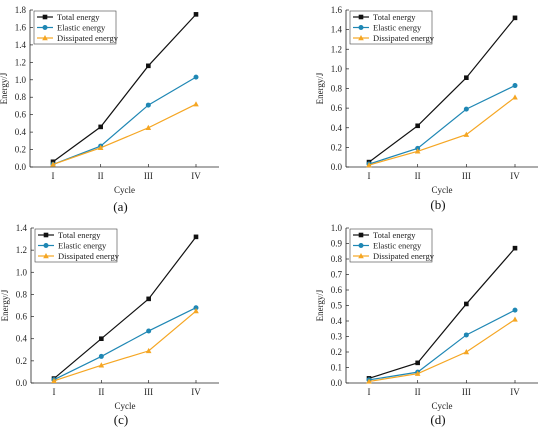  Describe the element at coordinates (336, 368) in the screenshot. I see `y-tick-label: 0.1` at that location.